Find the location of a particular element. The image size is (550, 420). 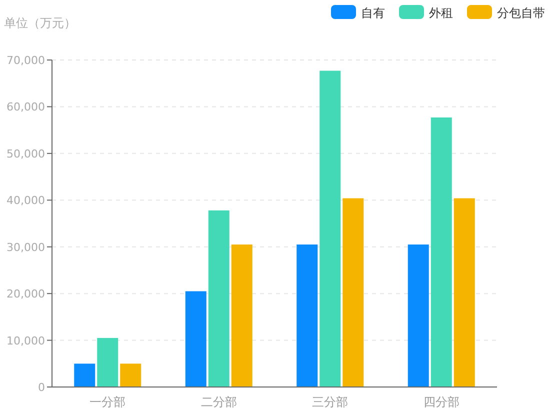

x-tick-label: 一分部 is located at coordinates (108, 402).